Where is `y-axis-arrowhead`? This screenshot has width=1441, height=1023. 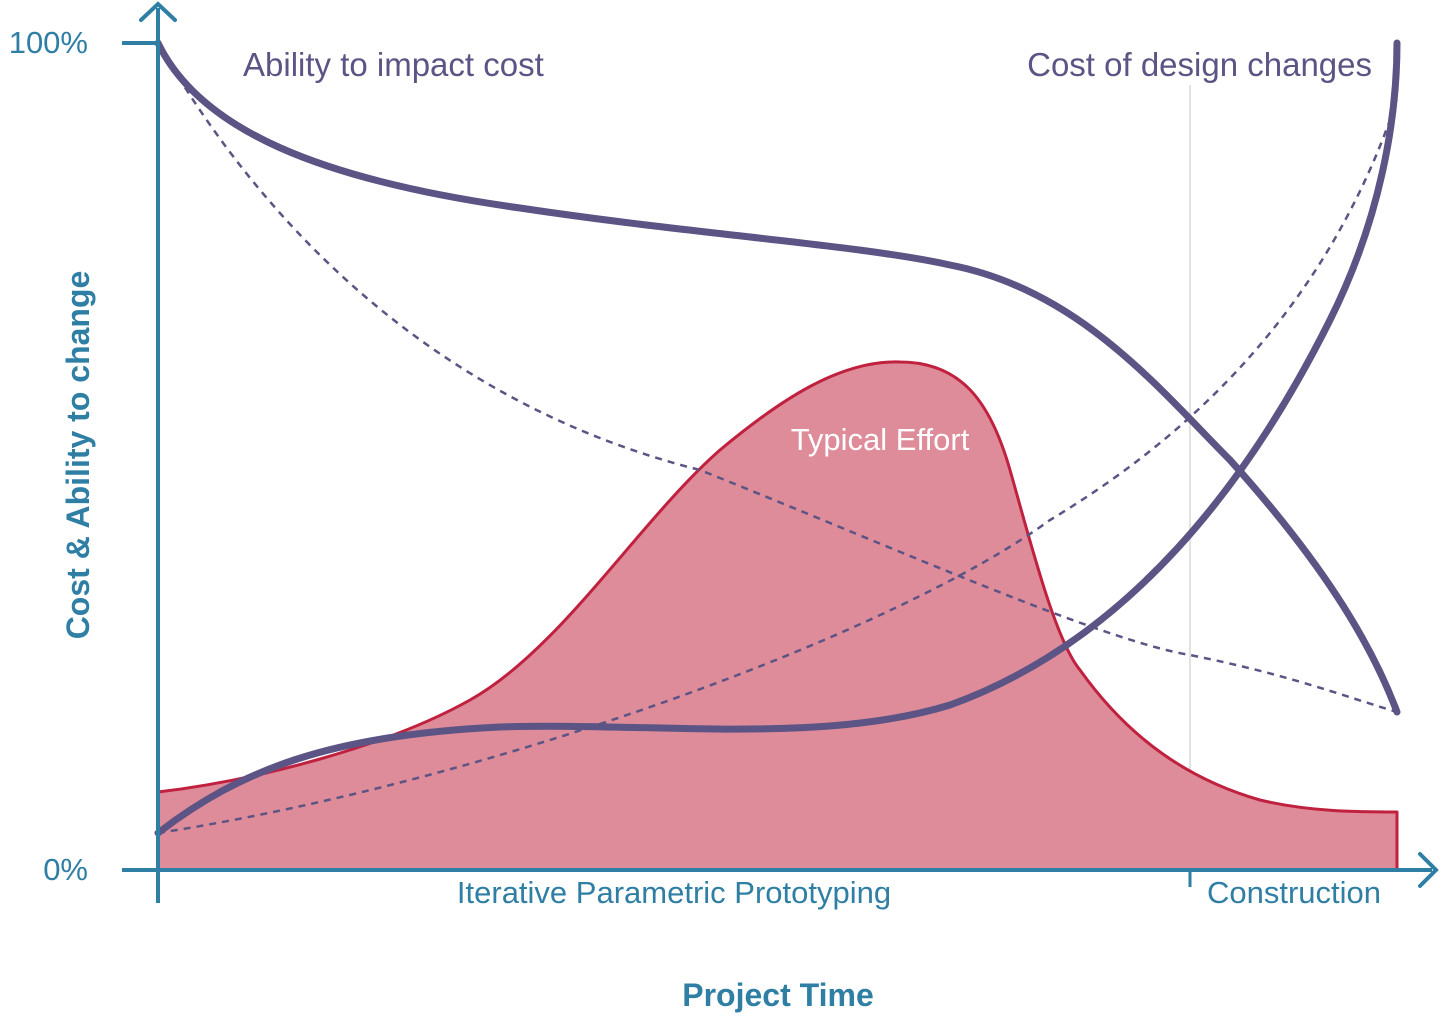 y-axis-arrowhead is located at coordinates (158, 11).